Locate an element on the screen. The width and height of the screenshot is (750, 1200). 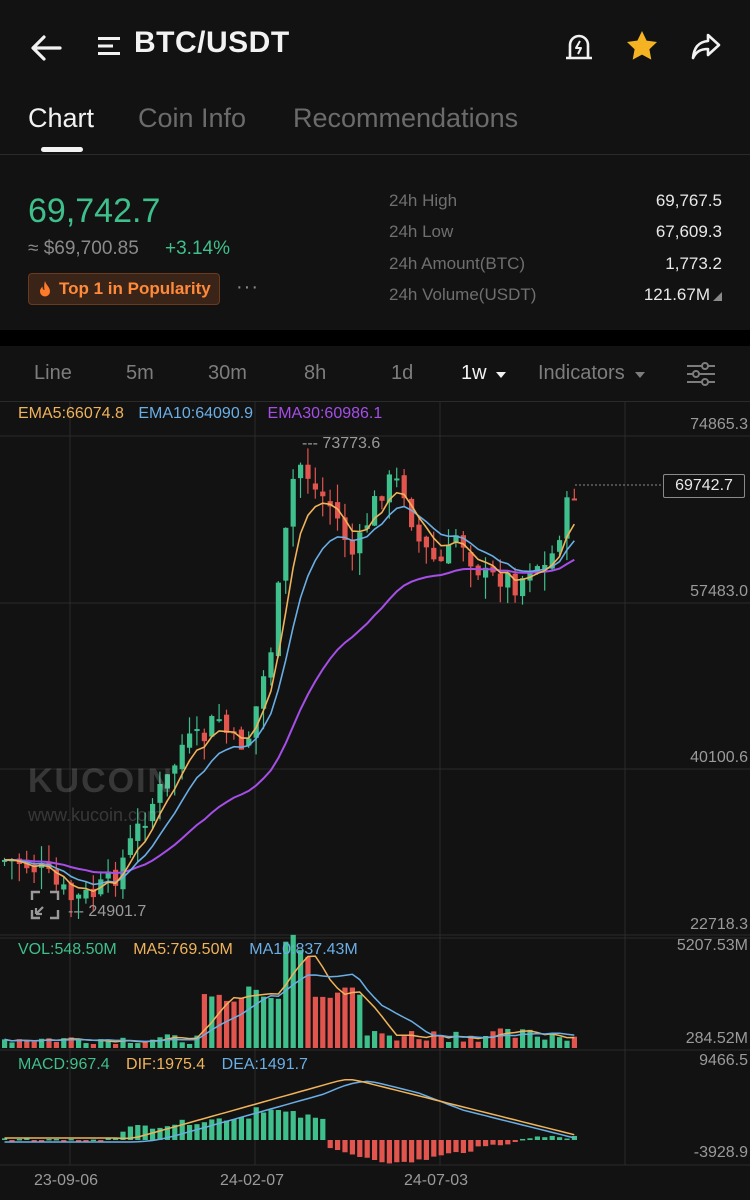
arrow-left-icon is located at coordinates (46, 48).